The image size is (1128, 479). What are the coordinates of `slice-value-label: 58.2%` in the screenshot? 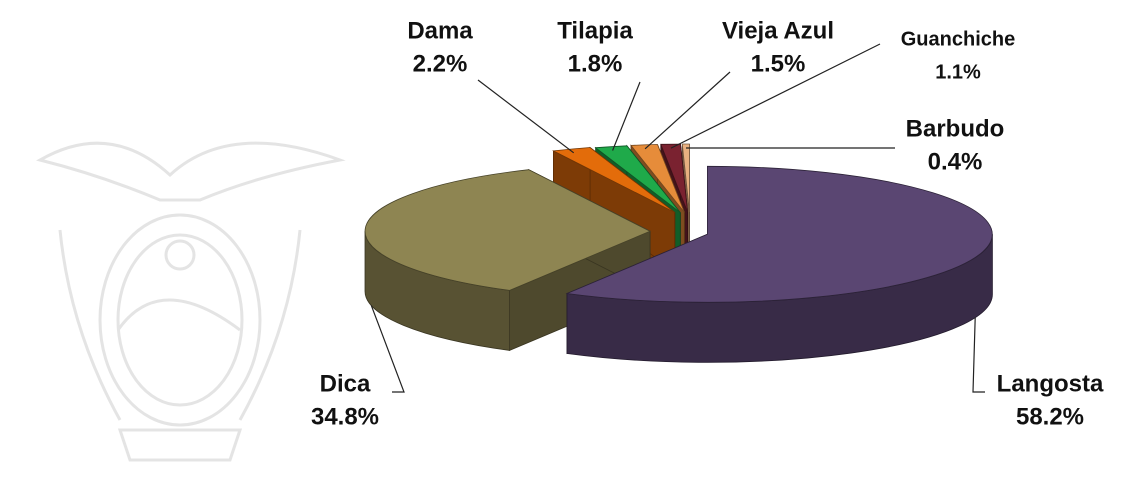 It's located at (1050, 416).